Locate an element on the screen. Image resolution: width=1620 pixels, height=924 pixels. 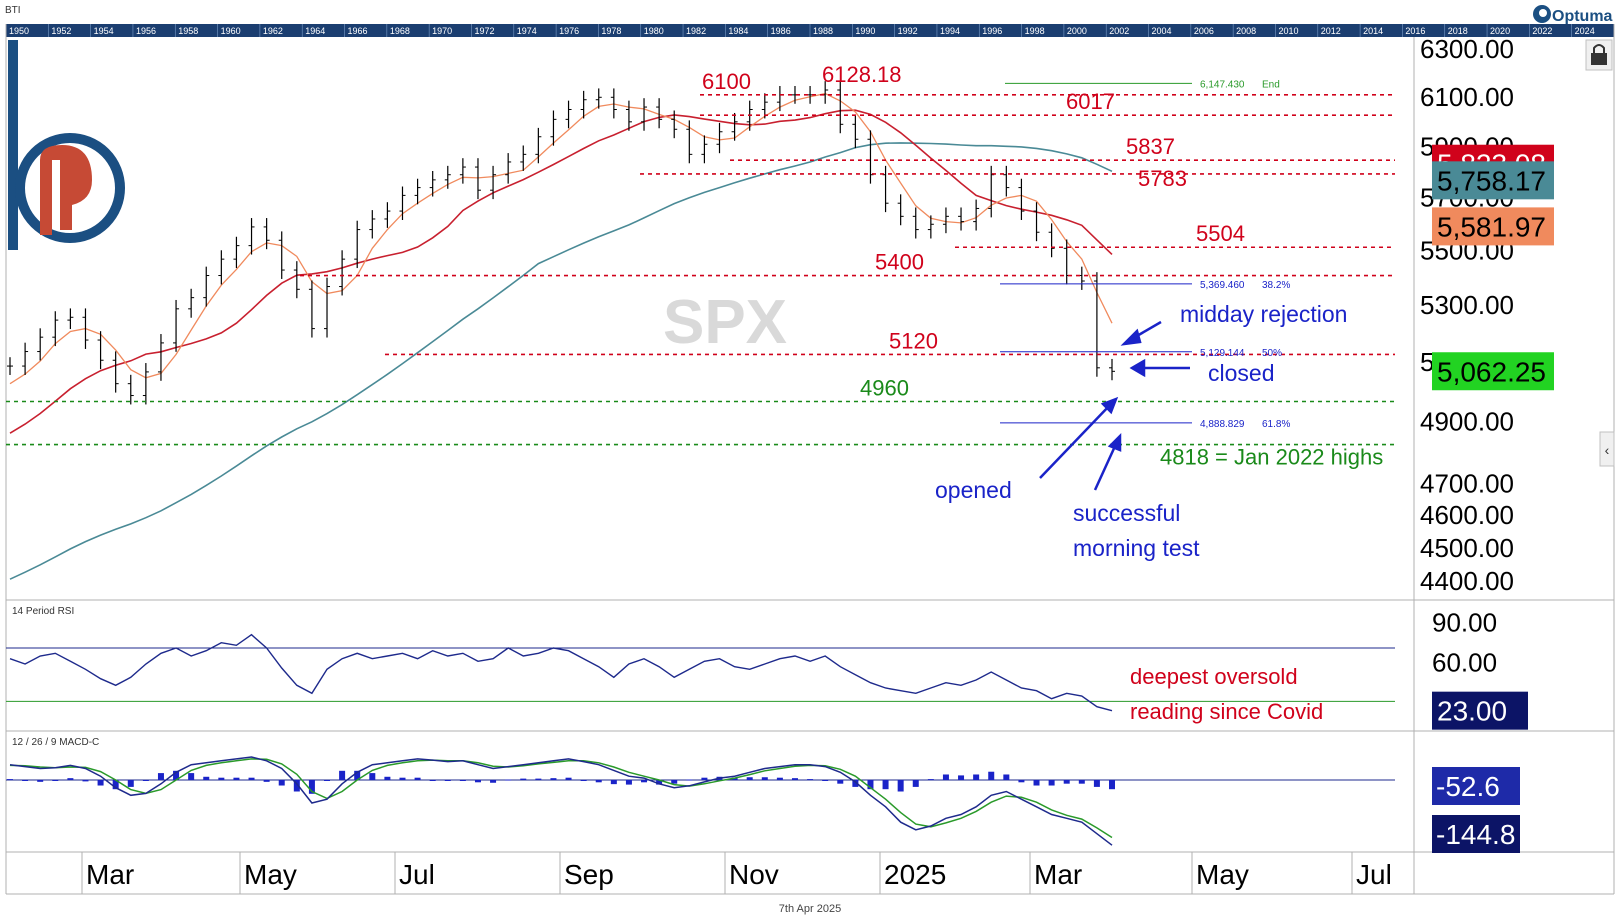
timeline-year-label: 1970 is located at coordinates (442, 31).